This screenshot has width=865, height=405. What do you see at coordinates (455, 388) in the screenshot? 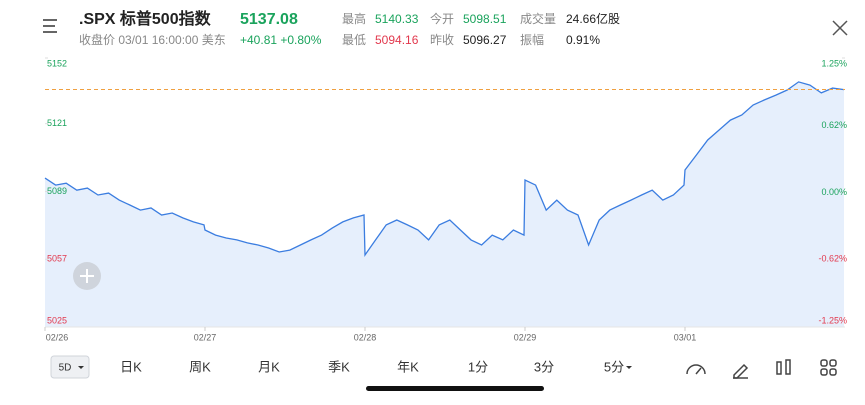
I see `home-indicator` at bounding box center [455, 388].